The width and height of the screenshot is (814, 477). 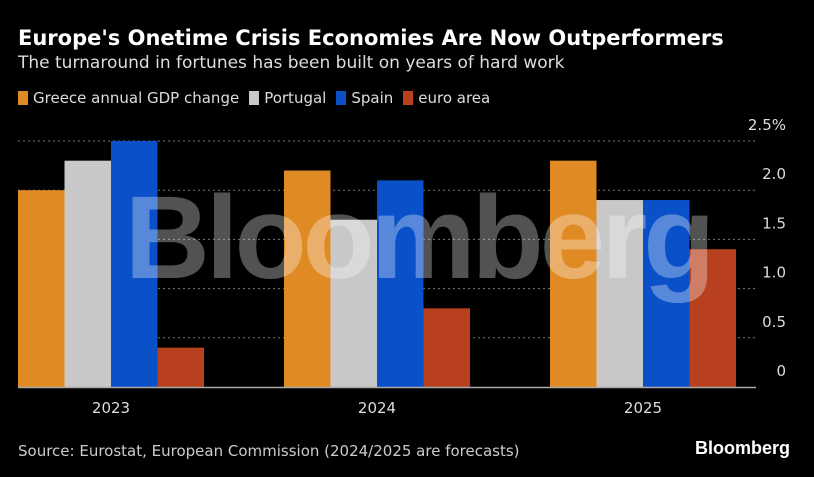 What do you see at coordinates (134, 264) in the screenshot?
I see `bar-spain-2023` at bounding box center [134, 264].